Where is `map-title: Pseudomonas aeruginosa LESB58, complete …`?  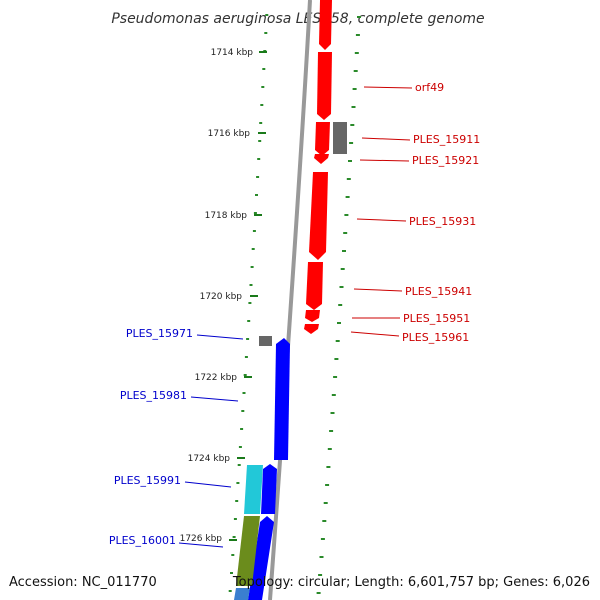 map-title: Pseudomonas aeruginosa LESB58, complete … is located at coordinates (297, 19).